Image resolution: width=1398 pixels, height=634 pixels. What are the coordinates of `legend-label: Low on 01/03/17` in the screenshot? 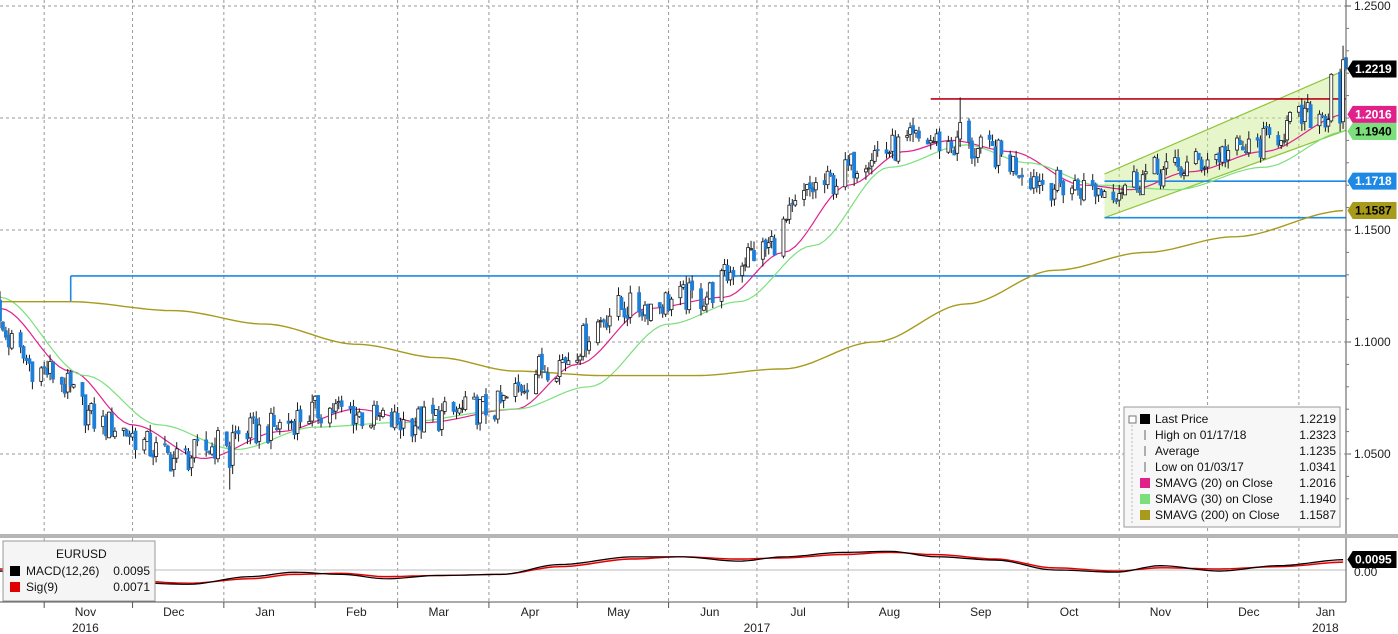 It's located at (1199, 467).